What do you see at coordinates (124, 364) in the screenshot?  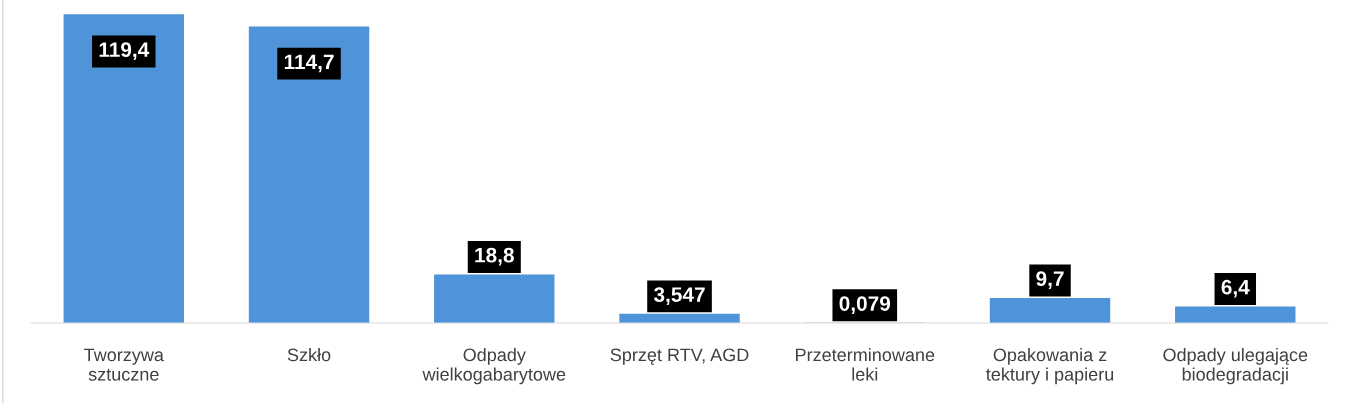 I see `x-tick-label: Tworzywa sztuczne` at bounding box center [124, 364].